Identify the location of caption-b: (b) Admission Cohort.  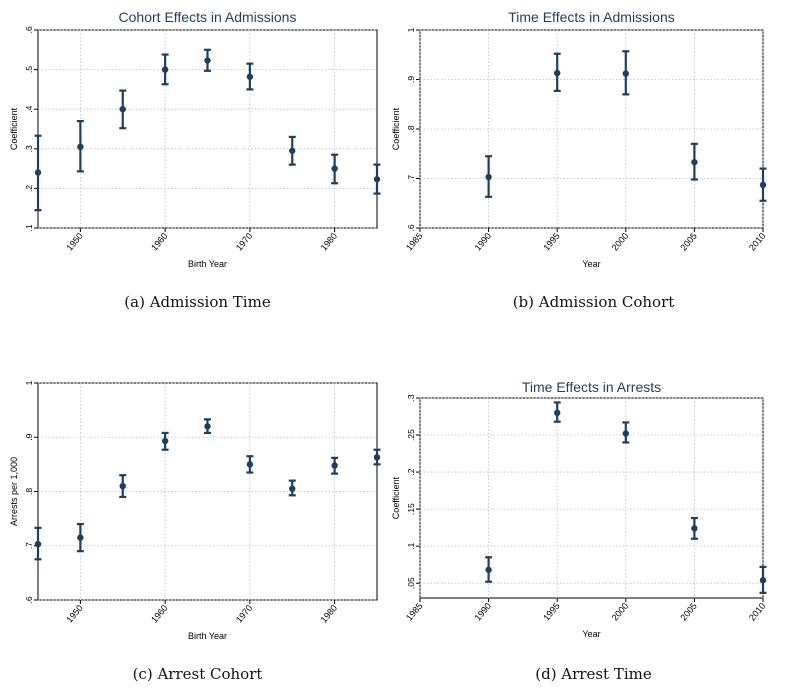
(593, 302).